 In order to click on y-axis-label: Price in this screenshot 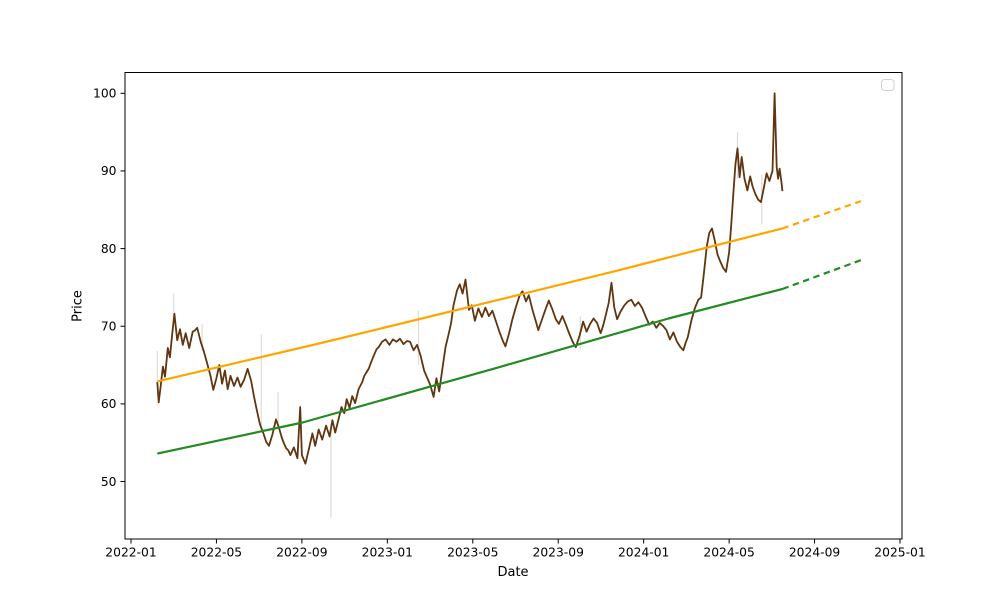, I will do `click(78, 306)`.